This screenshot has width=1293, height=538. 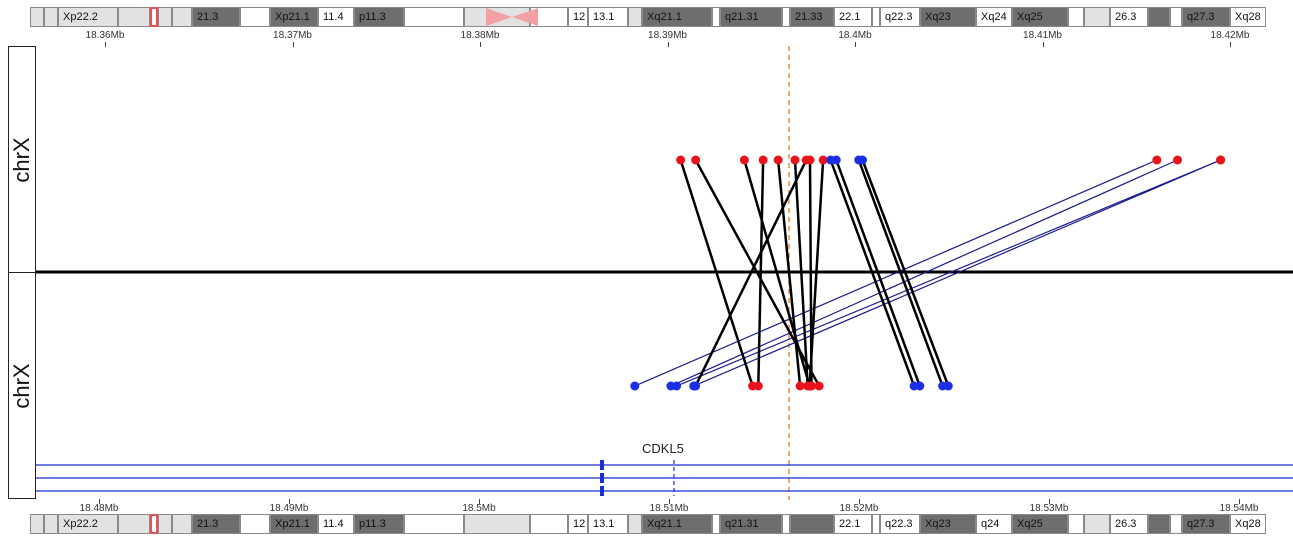 What do you see at coordinates (667, 35) in the screenshot?
I see `ruler-top-tick-label: 18.39Mb` at bounding box center [667, 35].